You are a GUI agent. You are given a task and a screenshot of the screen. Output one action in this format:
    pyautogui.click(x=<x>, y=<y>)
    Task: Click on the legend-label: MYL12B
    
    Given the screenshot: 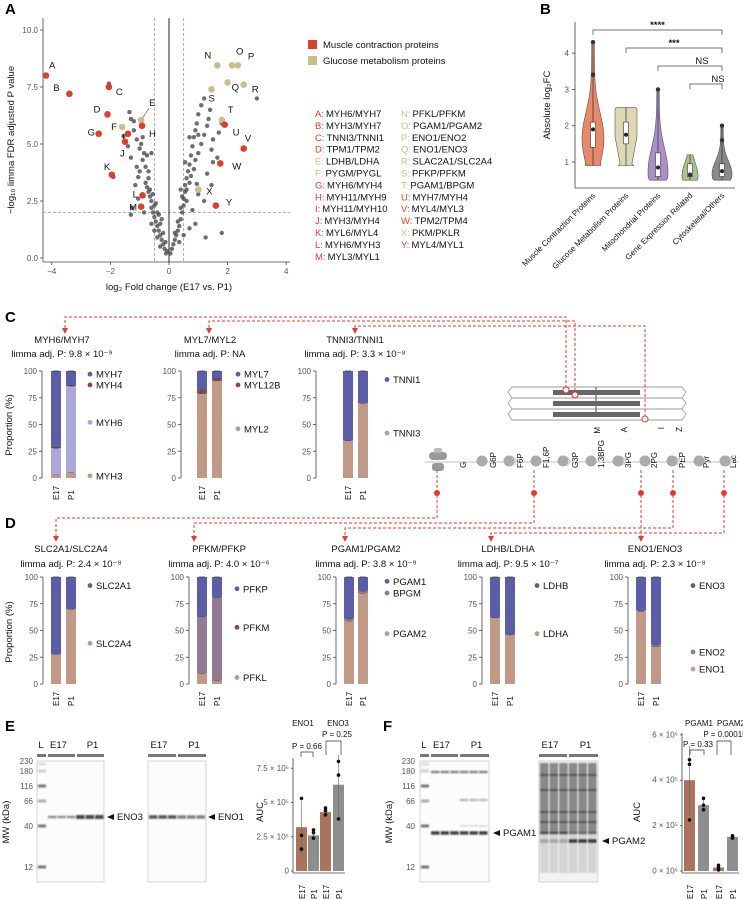 What is the action you would take?
    pyautogui.click(x=262, y=385)
    